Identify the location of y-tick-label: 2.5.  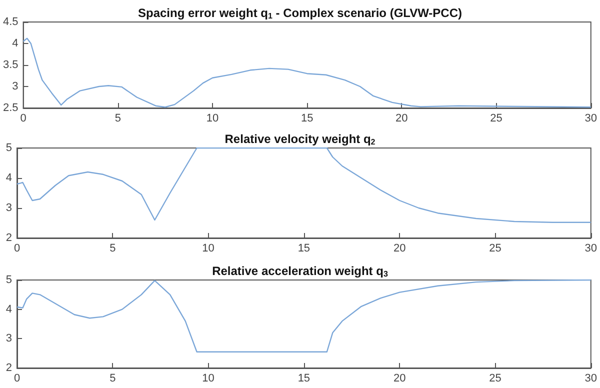
(10, 108).